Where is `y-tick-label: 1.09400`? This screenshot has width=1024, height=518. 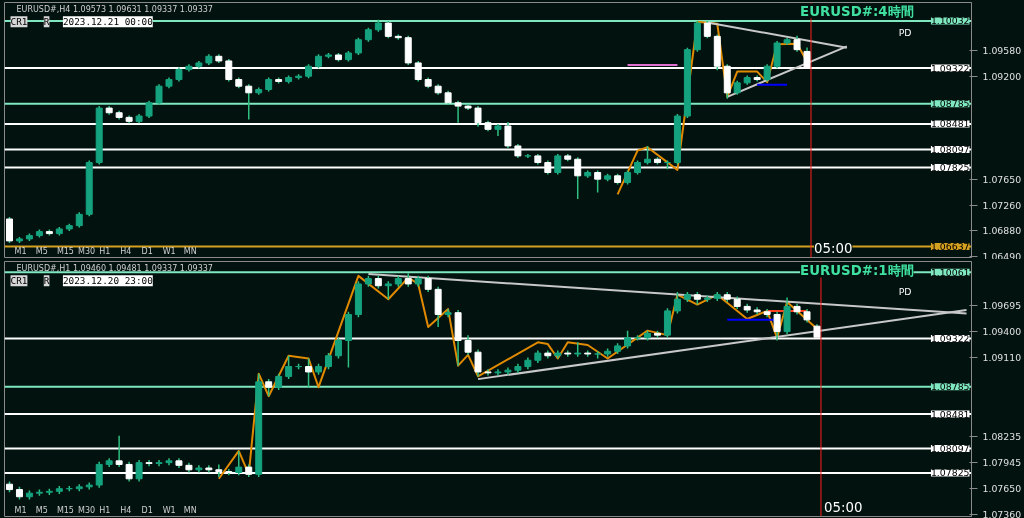
y-tick-label: 1.09400 is located at coordinates (1002, 332).